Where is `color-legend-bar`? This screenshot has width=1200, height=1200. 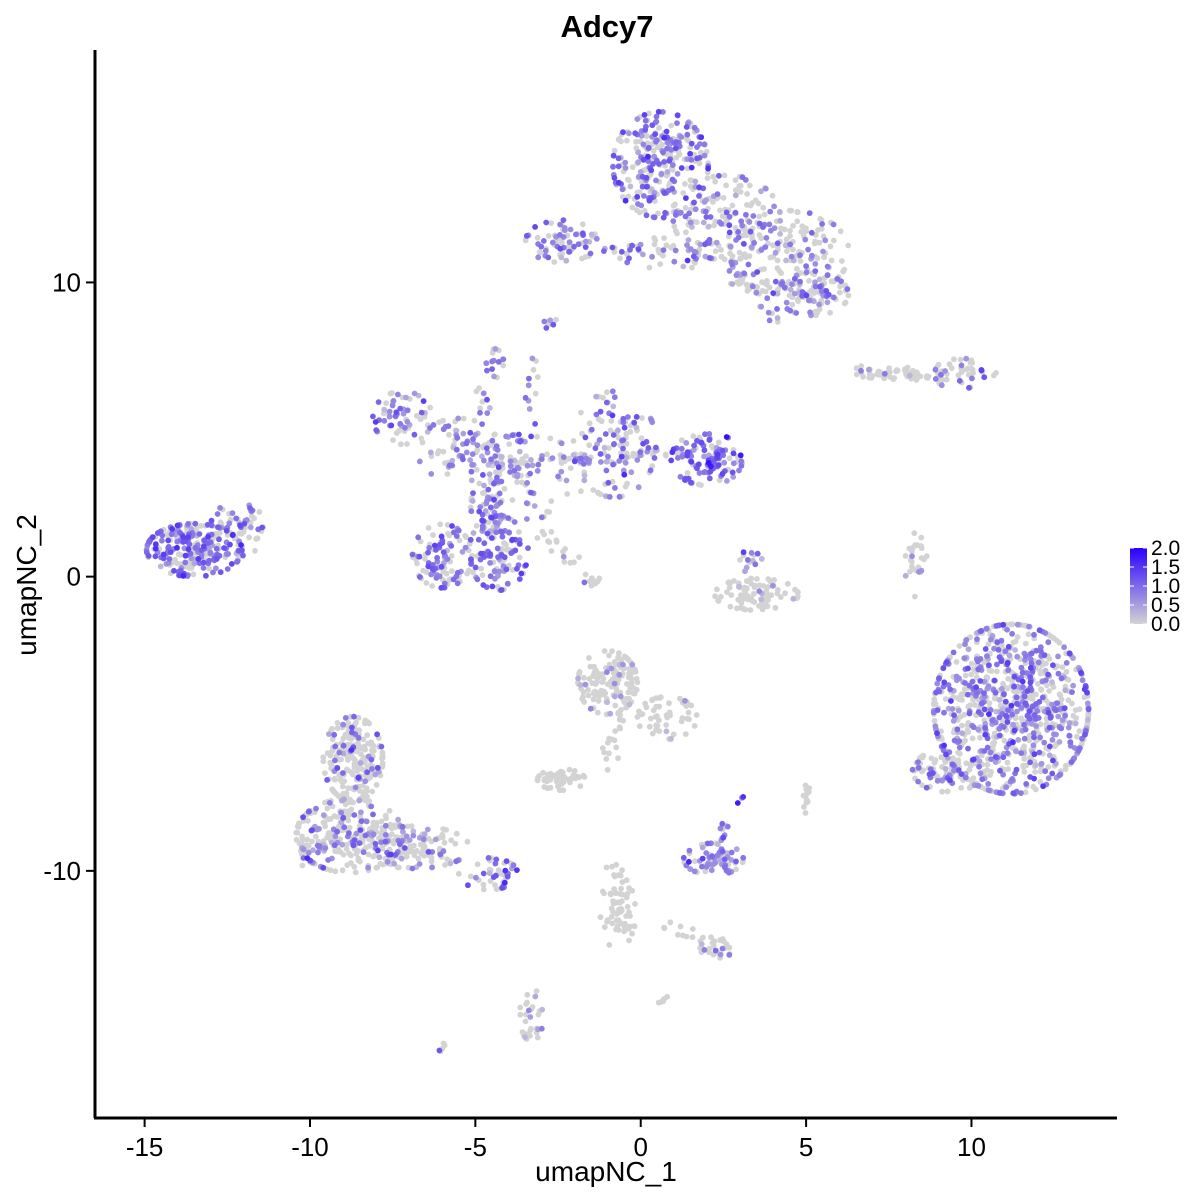 color-legend-bar is located at coordinates (1138, 586).